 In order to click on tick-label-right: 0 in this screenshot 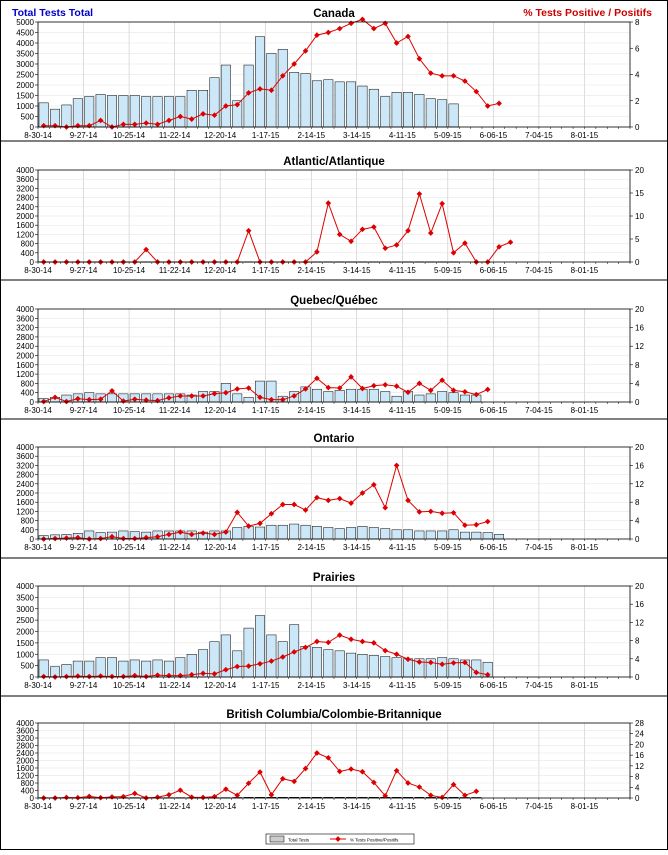, I will do `click(637, 539)`.